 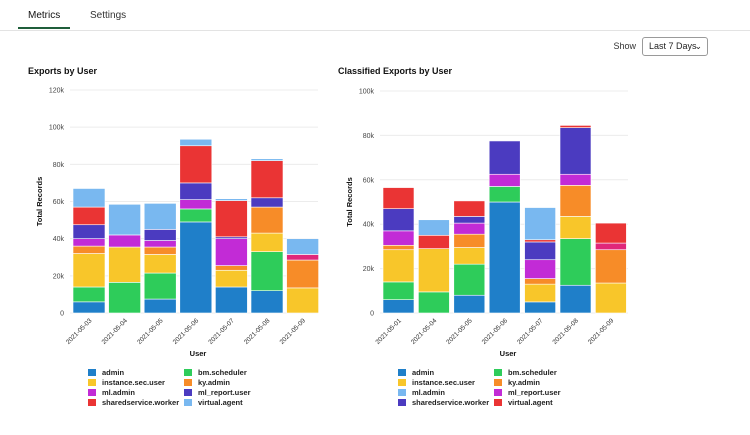 I want to click on chart-title-exports: Exports by User, so click(x=63, y=71).